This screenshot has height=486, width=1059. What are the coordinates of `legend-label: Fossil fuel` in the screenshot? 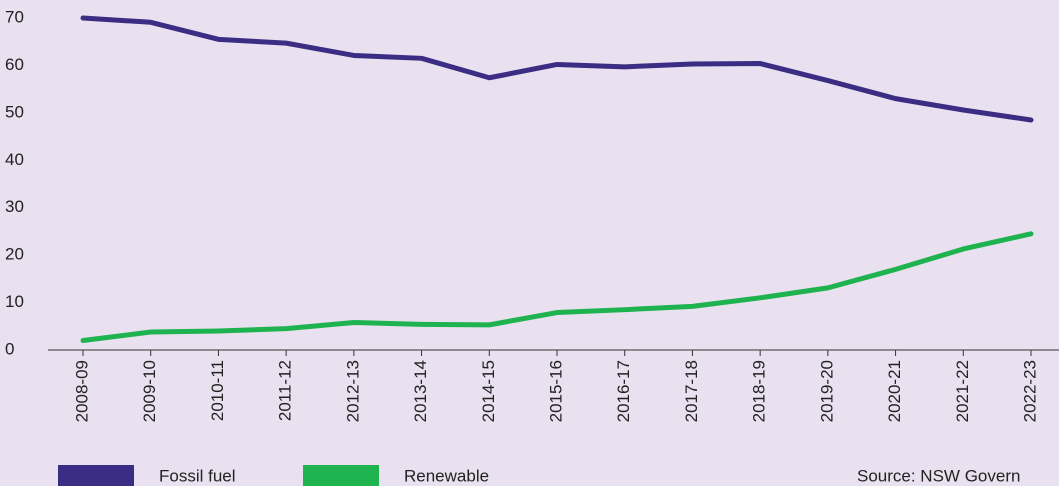 It's located at (197, 475).